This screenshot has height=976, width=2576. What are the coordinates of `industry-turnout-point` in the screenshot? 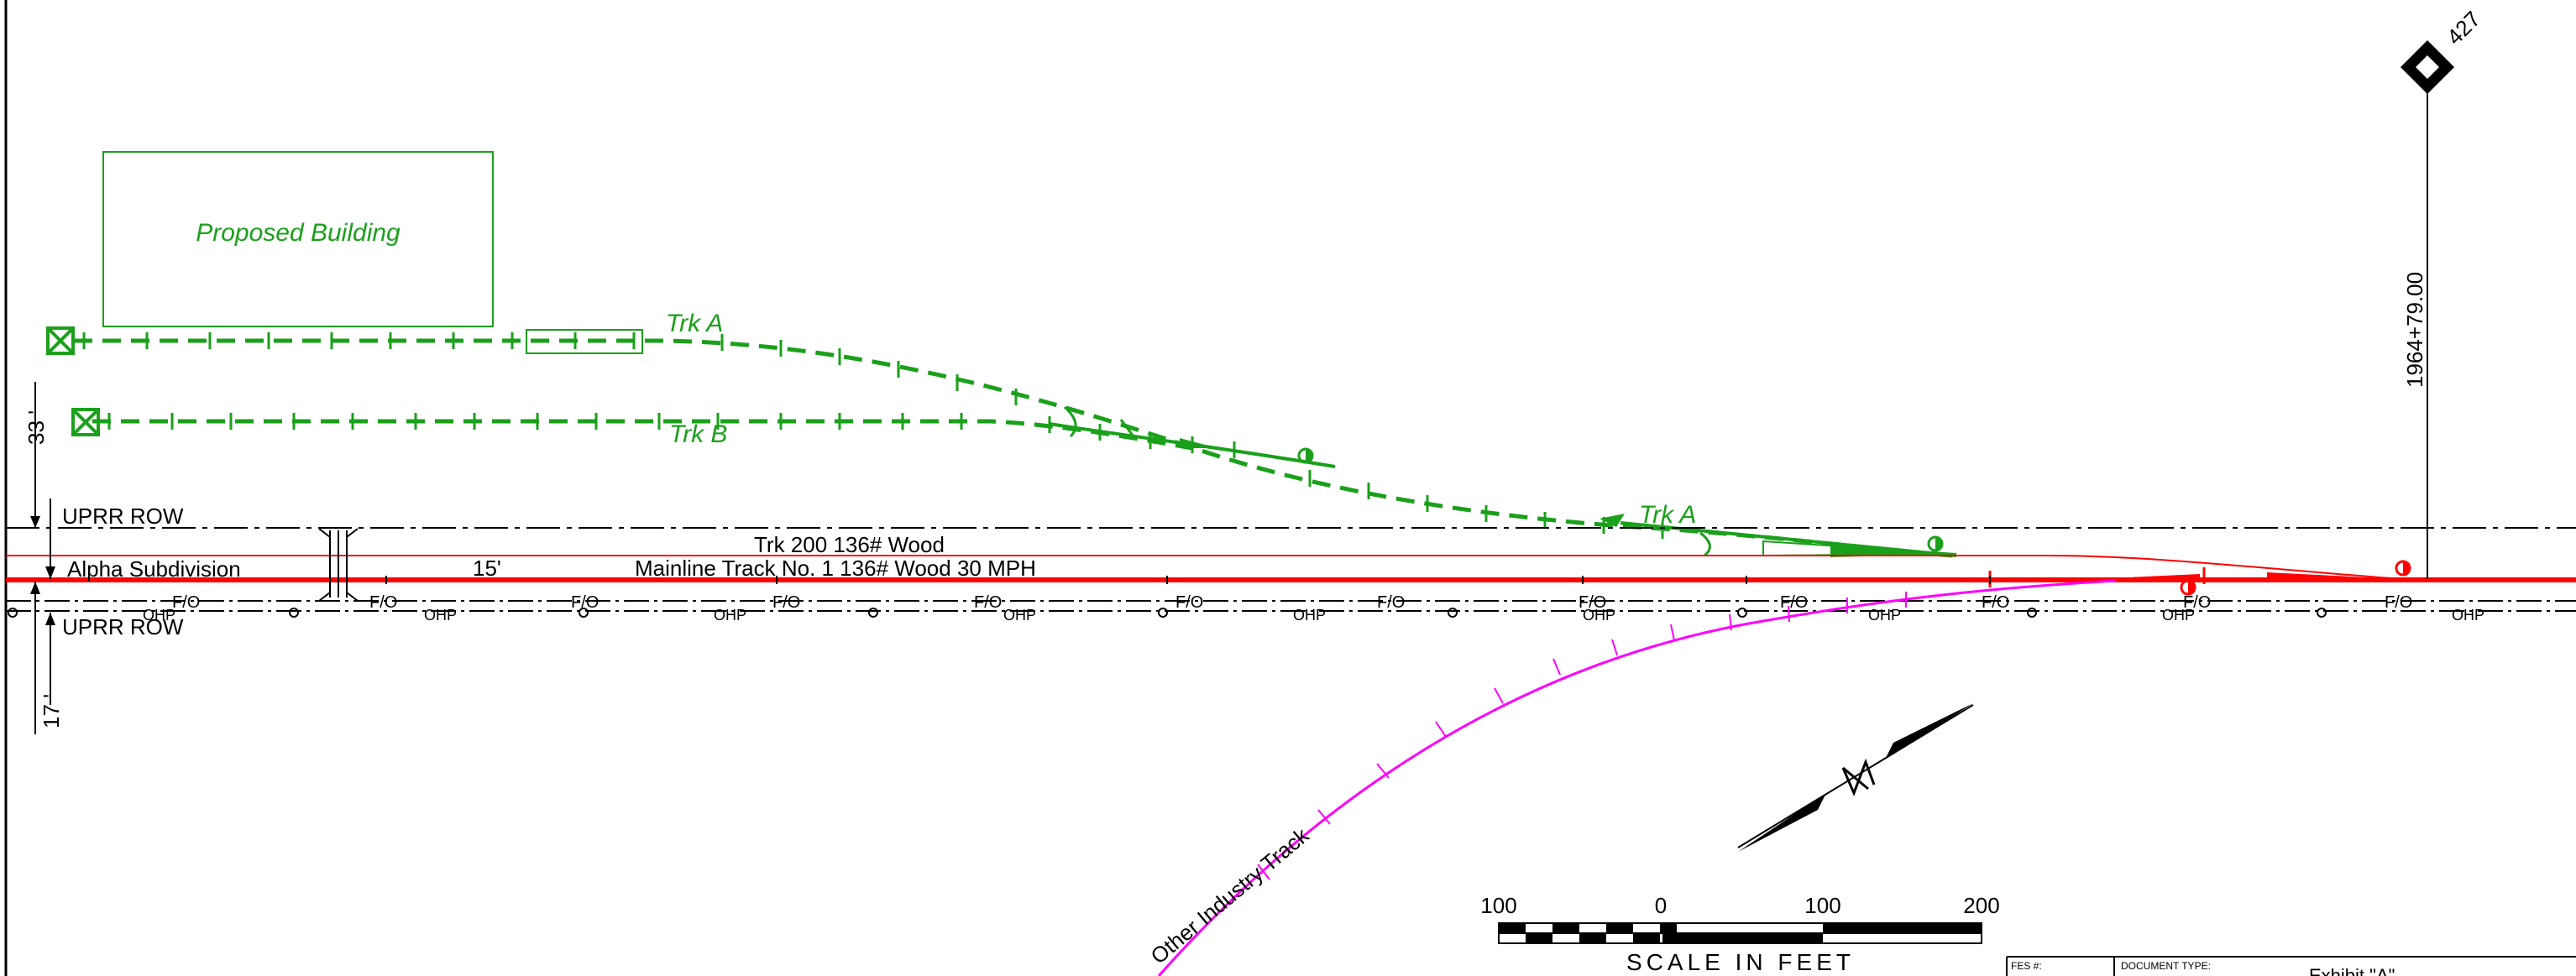 It's located at (2128, 578).